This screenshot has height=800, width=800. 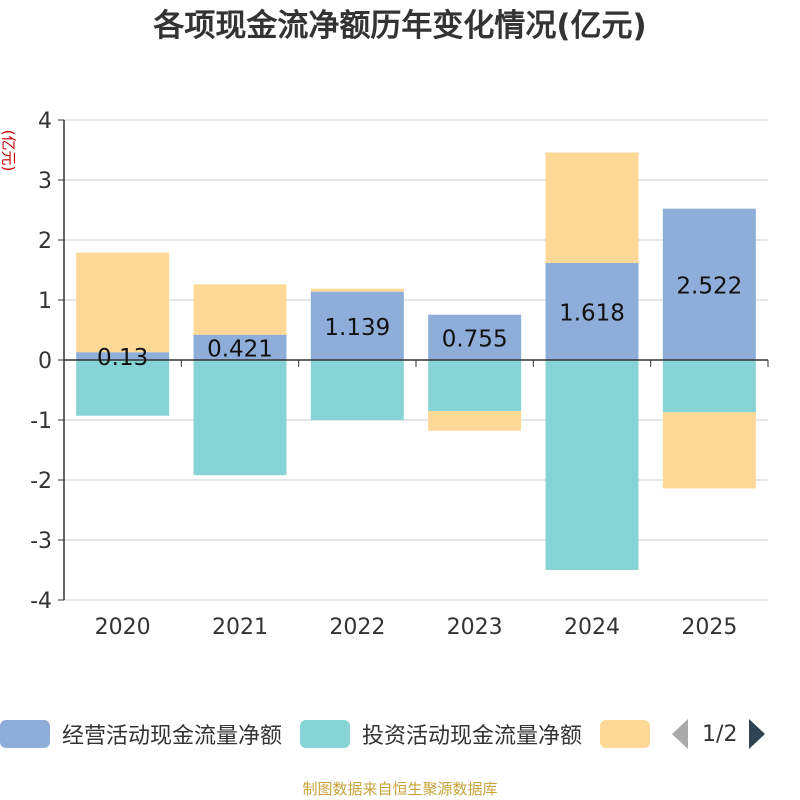 What do you see at coordinates (325, 734) in the screenshot?
I see `legend-swatch-investing` at bounding box center [325, 734].